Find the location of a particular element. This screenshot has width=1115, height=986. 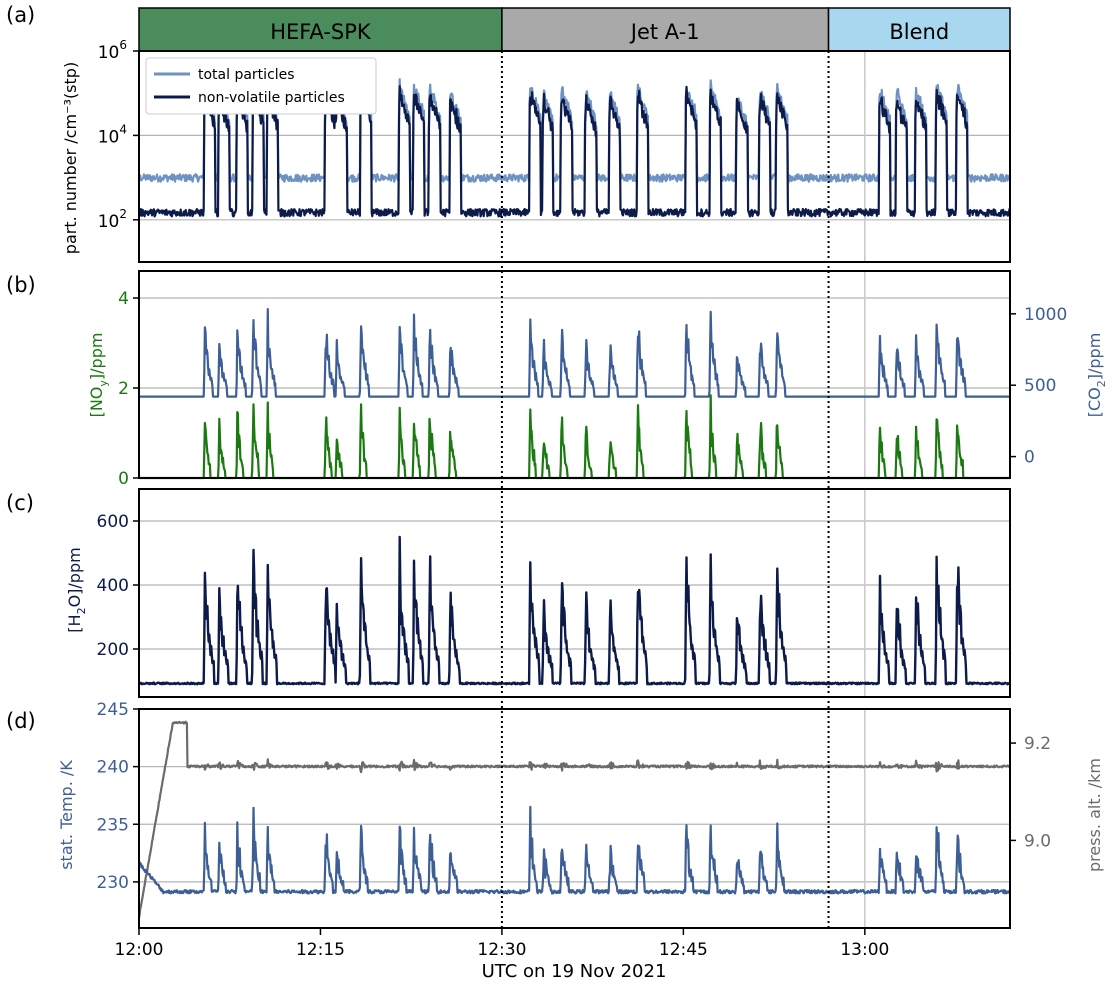

y-tick-label: 235 is located at coordinates (113, 825).